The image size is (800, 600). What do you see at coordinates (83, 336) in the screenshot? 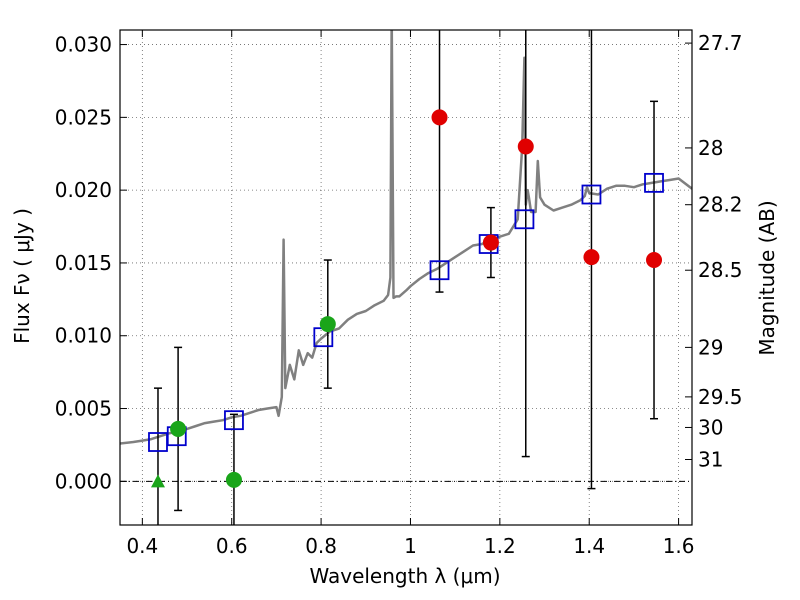
I see `y-tick-label: 0.010` at bounding box center [83, 336].